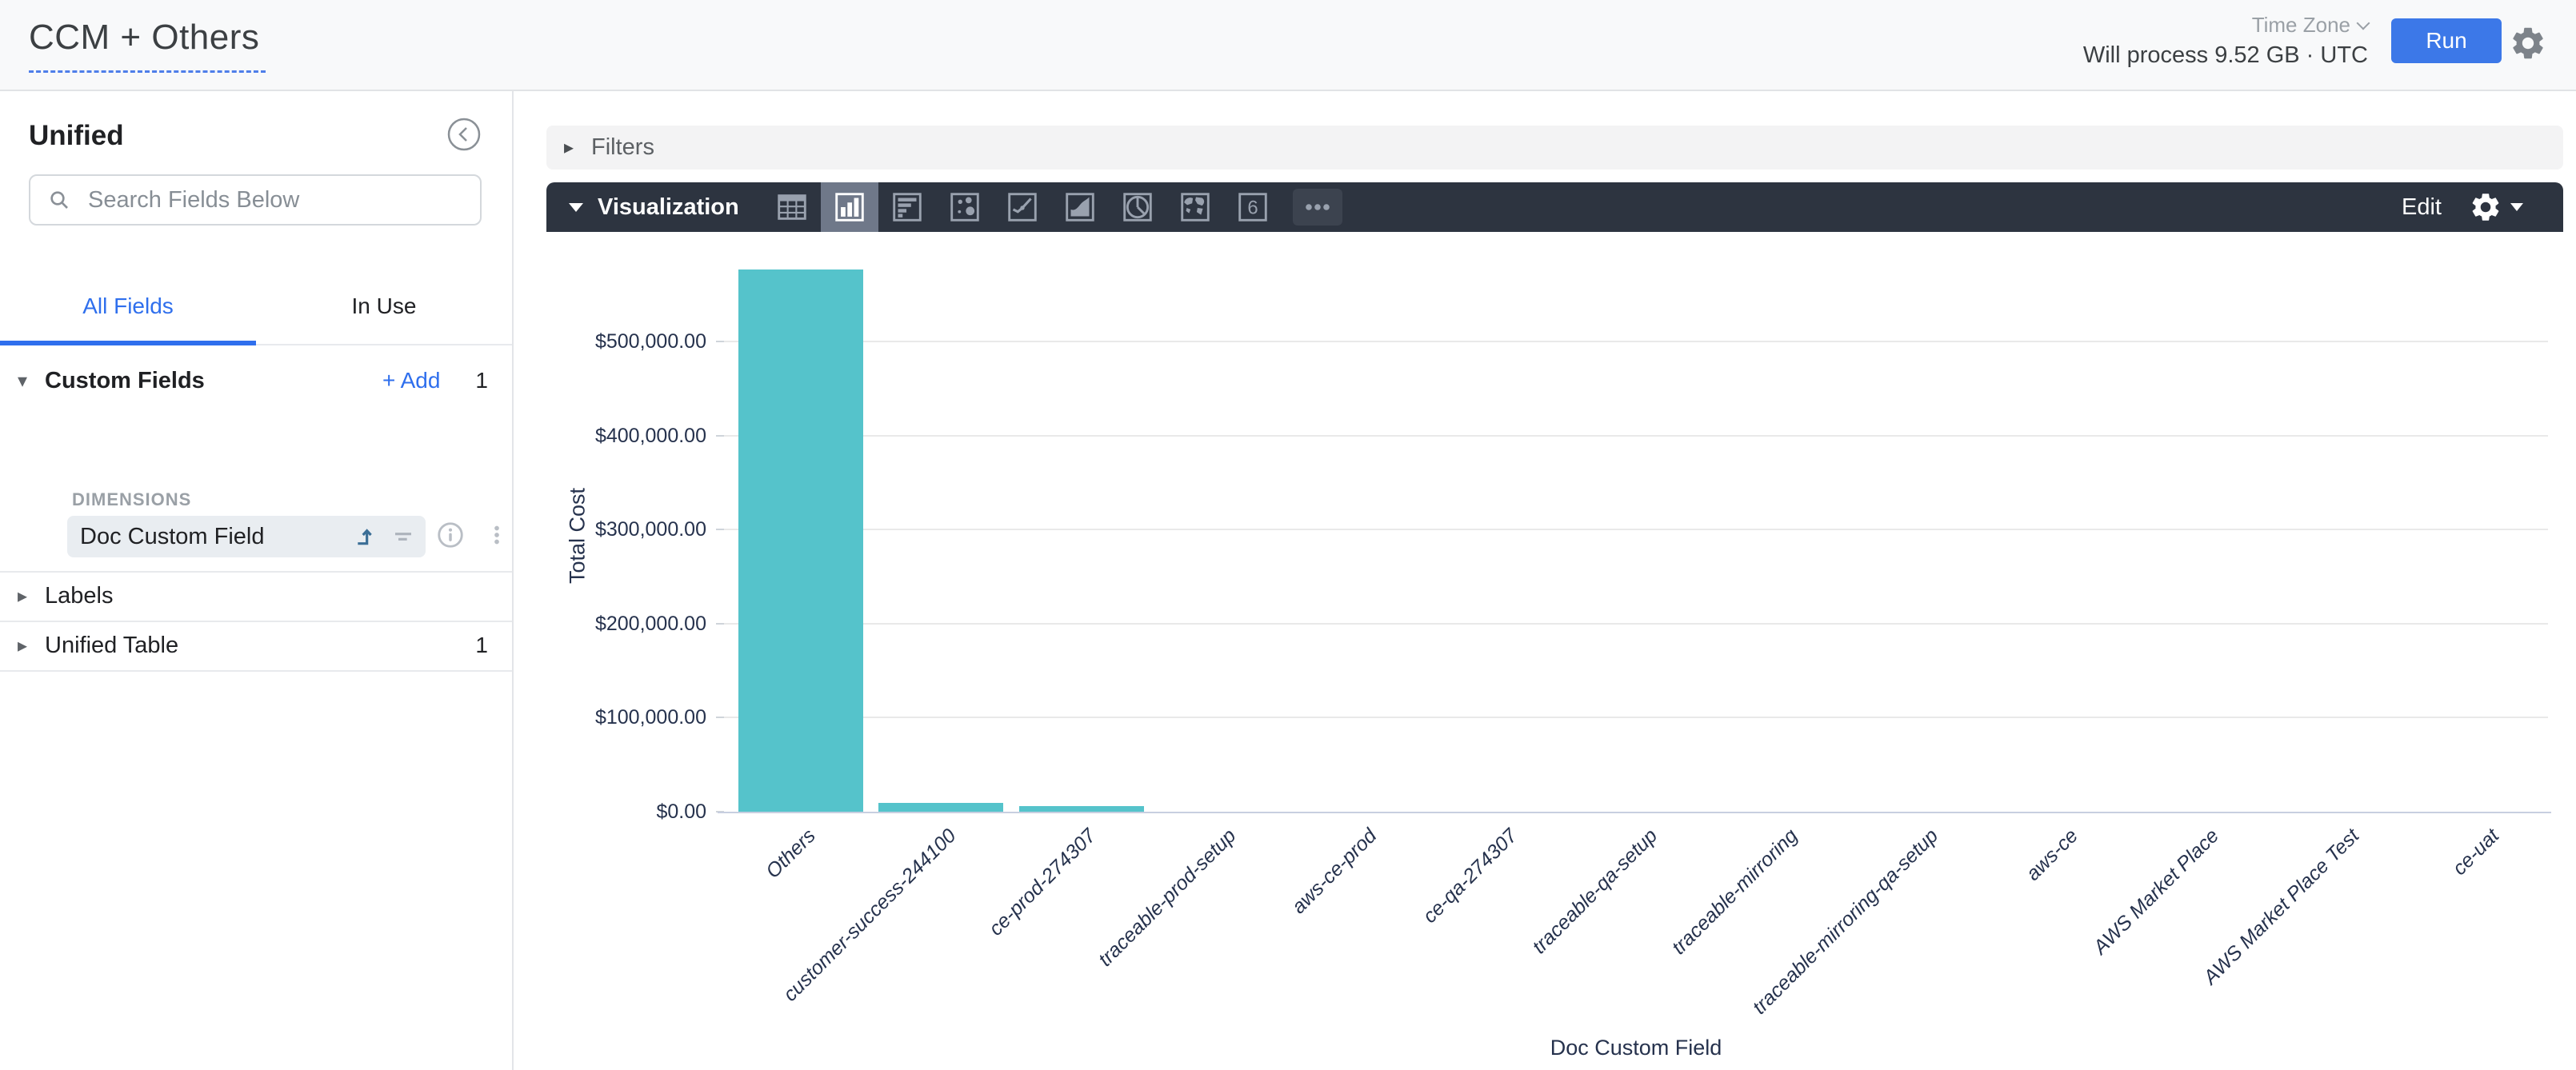 This screenshot has height=1070, width=2576. I want to click on y-tick-label: $100,000.00, so click(650, 717).